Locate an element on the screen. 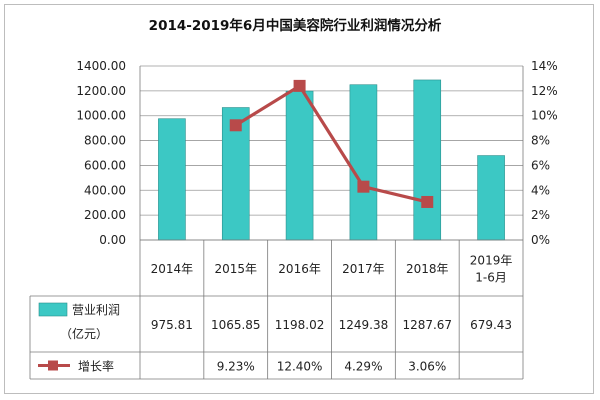  category-label: 2018年 is located at coordinates (427, 269).